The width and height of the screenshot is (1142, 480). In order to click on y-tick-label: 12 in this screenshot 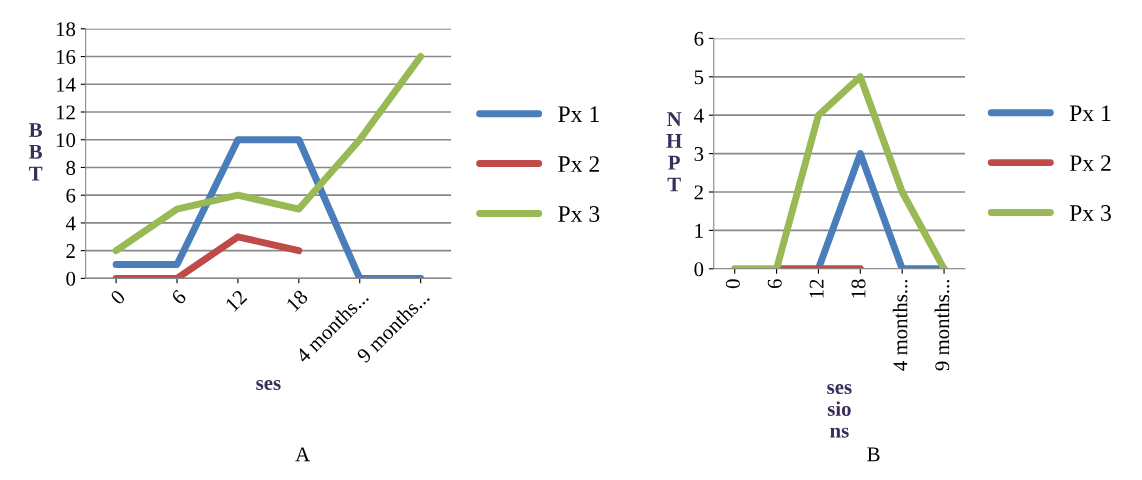, I will do `click(65, 112)`.